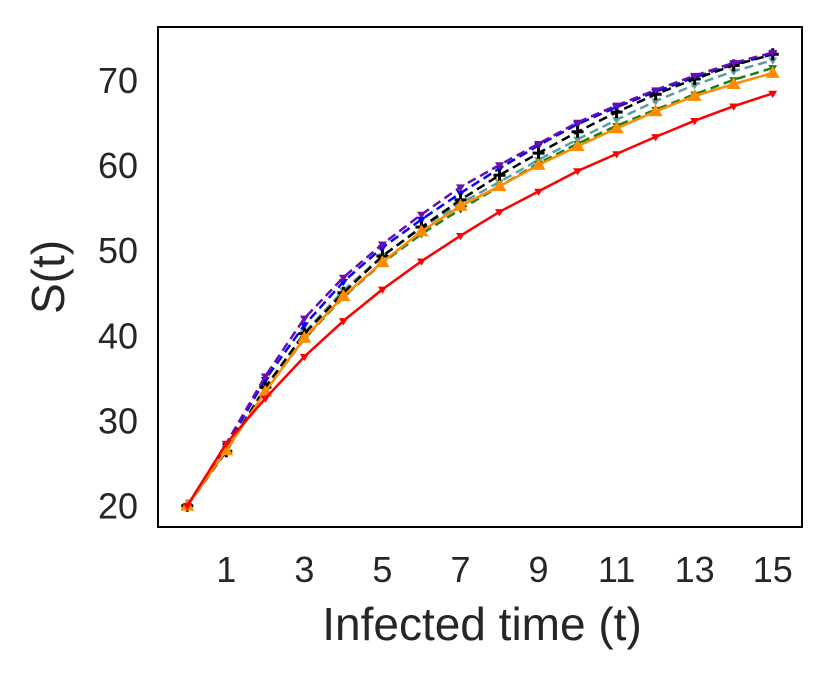  I want to click on x-tick-label: 13, so click(695, 569).